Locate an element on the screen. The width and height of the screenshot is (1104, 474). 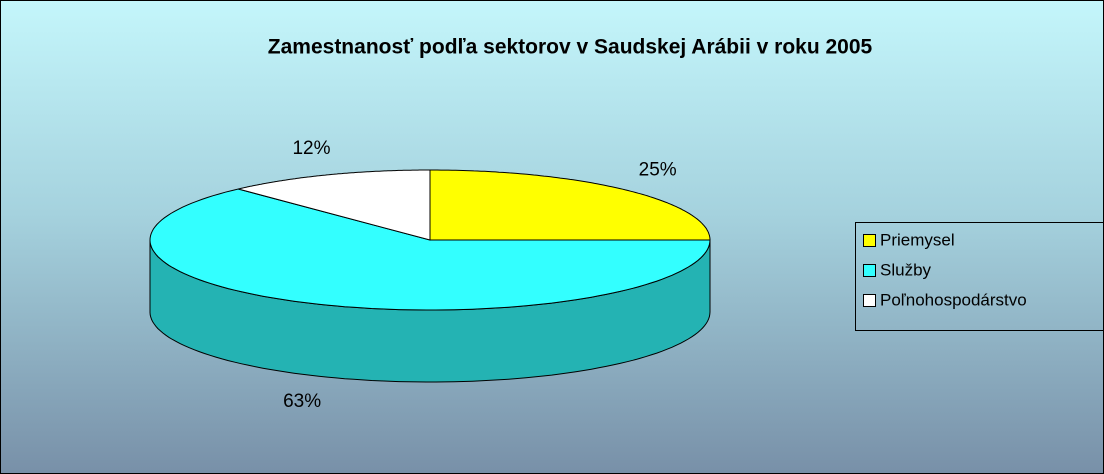
legend-label: Priemysel is located at coordinates (917, 239).